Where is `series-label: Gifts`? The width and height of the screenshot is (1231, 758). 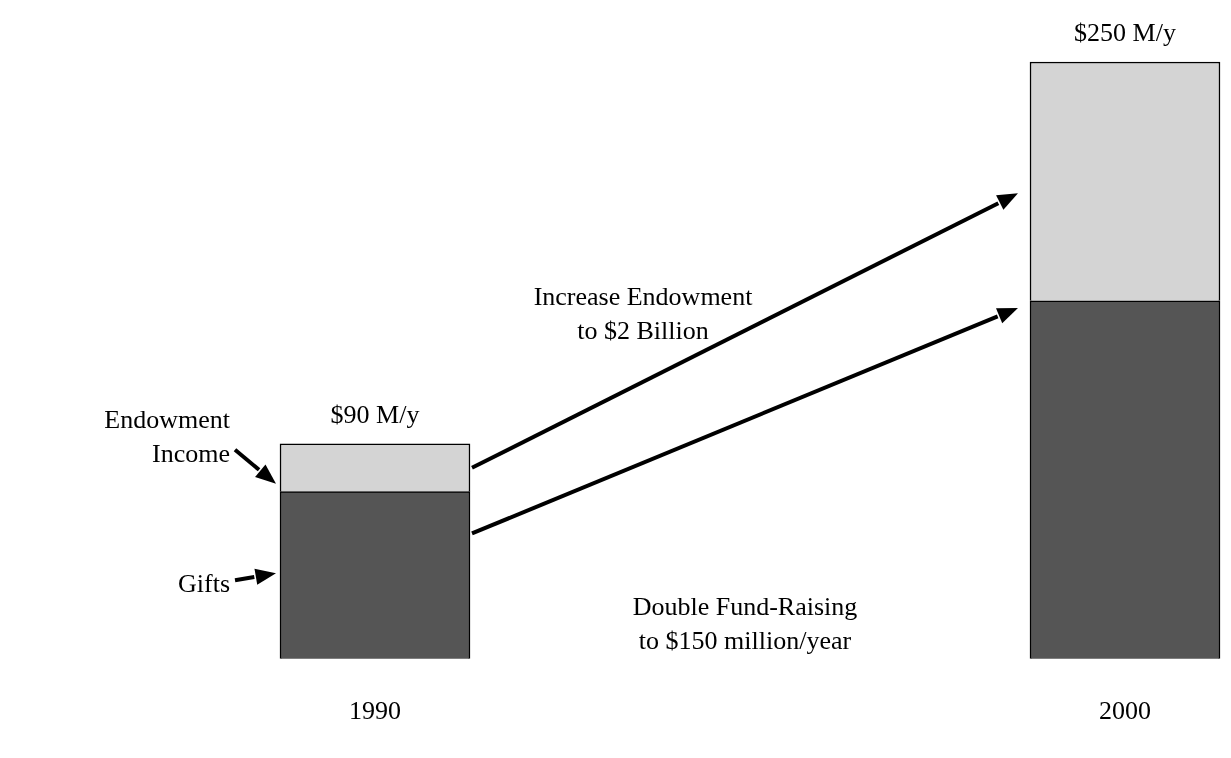
series-label: Gifts is located at coordinates (204, 584).